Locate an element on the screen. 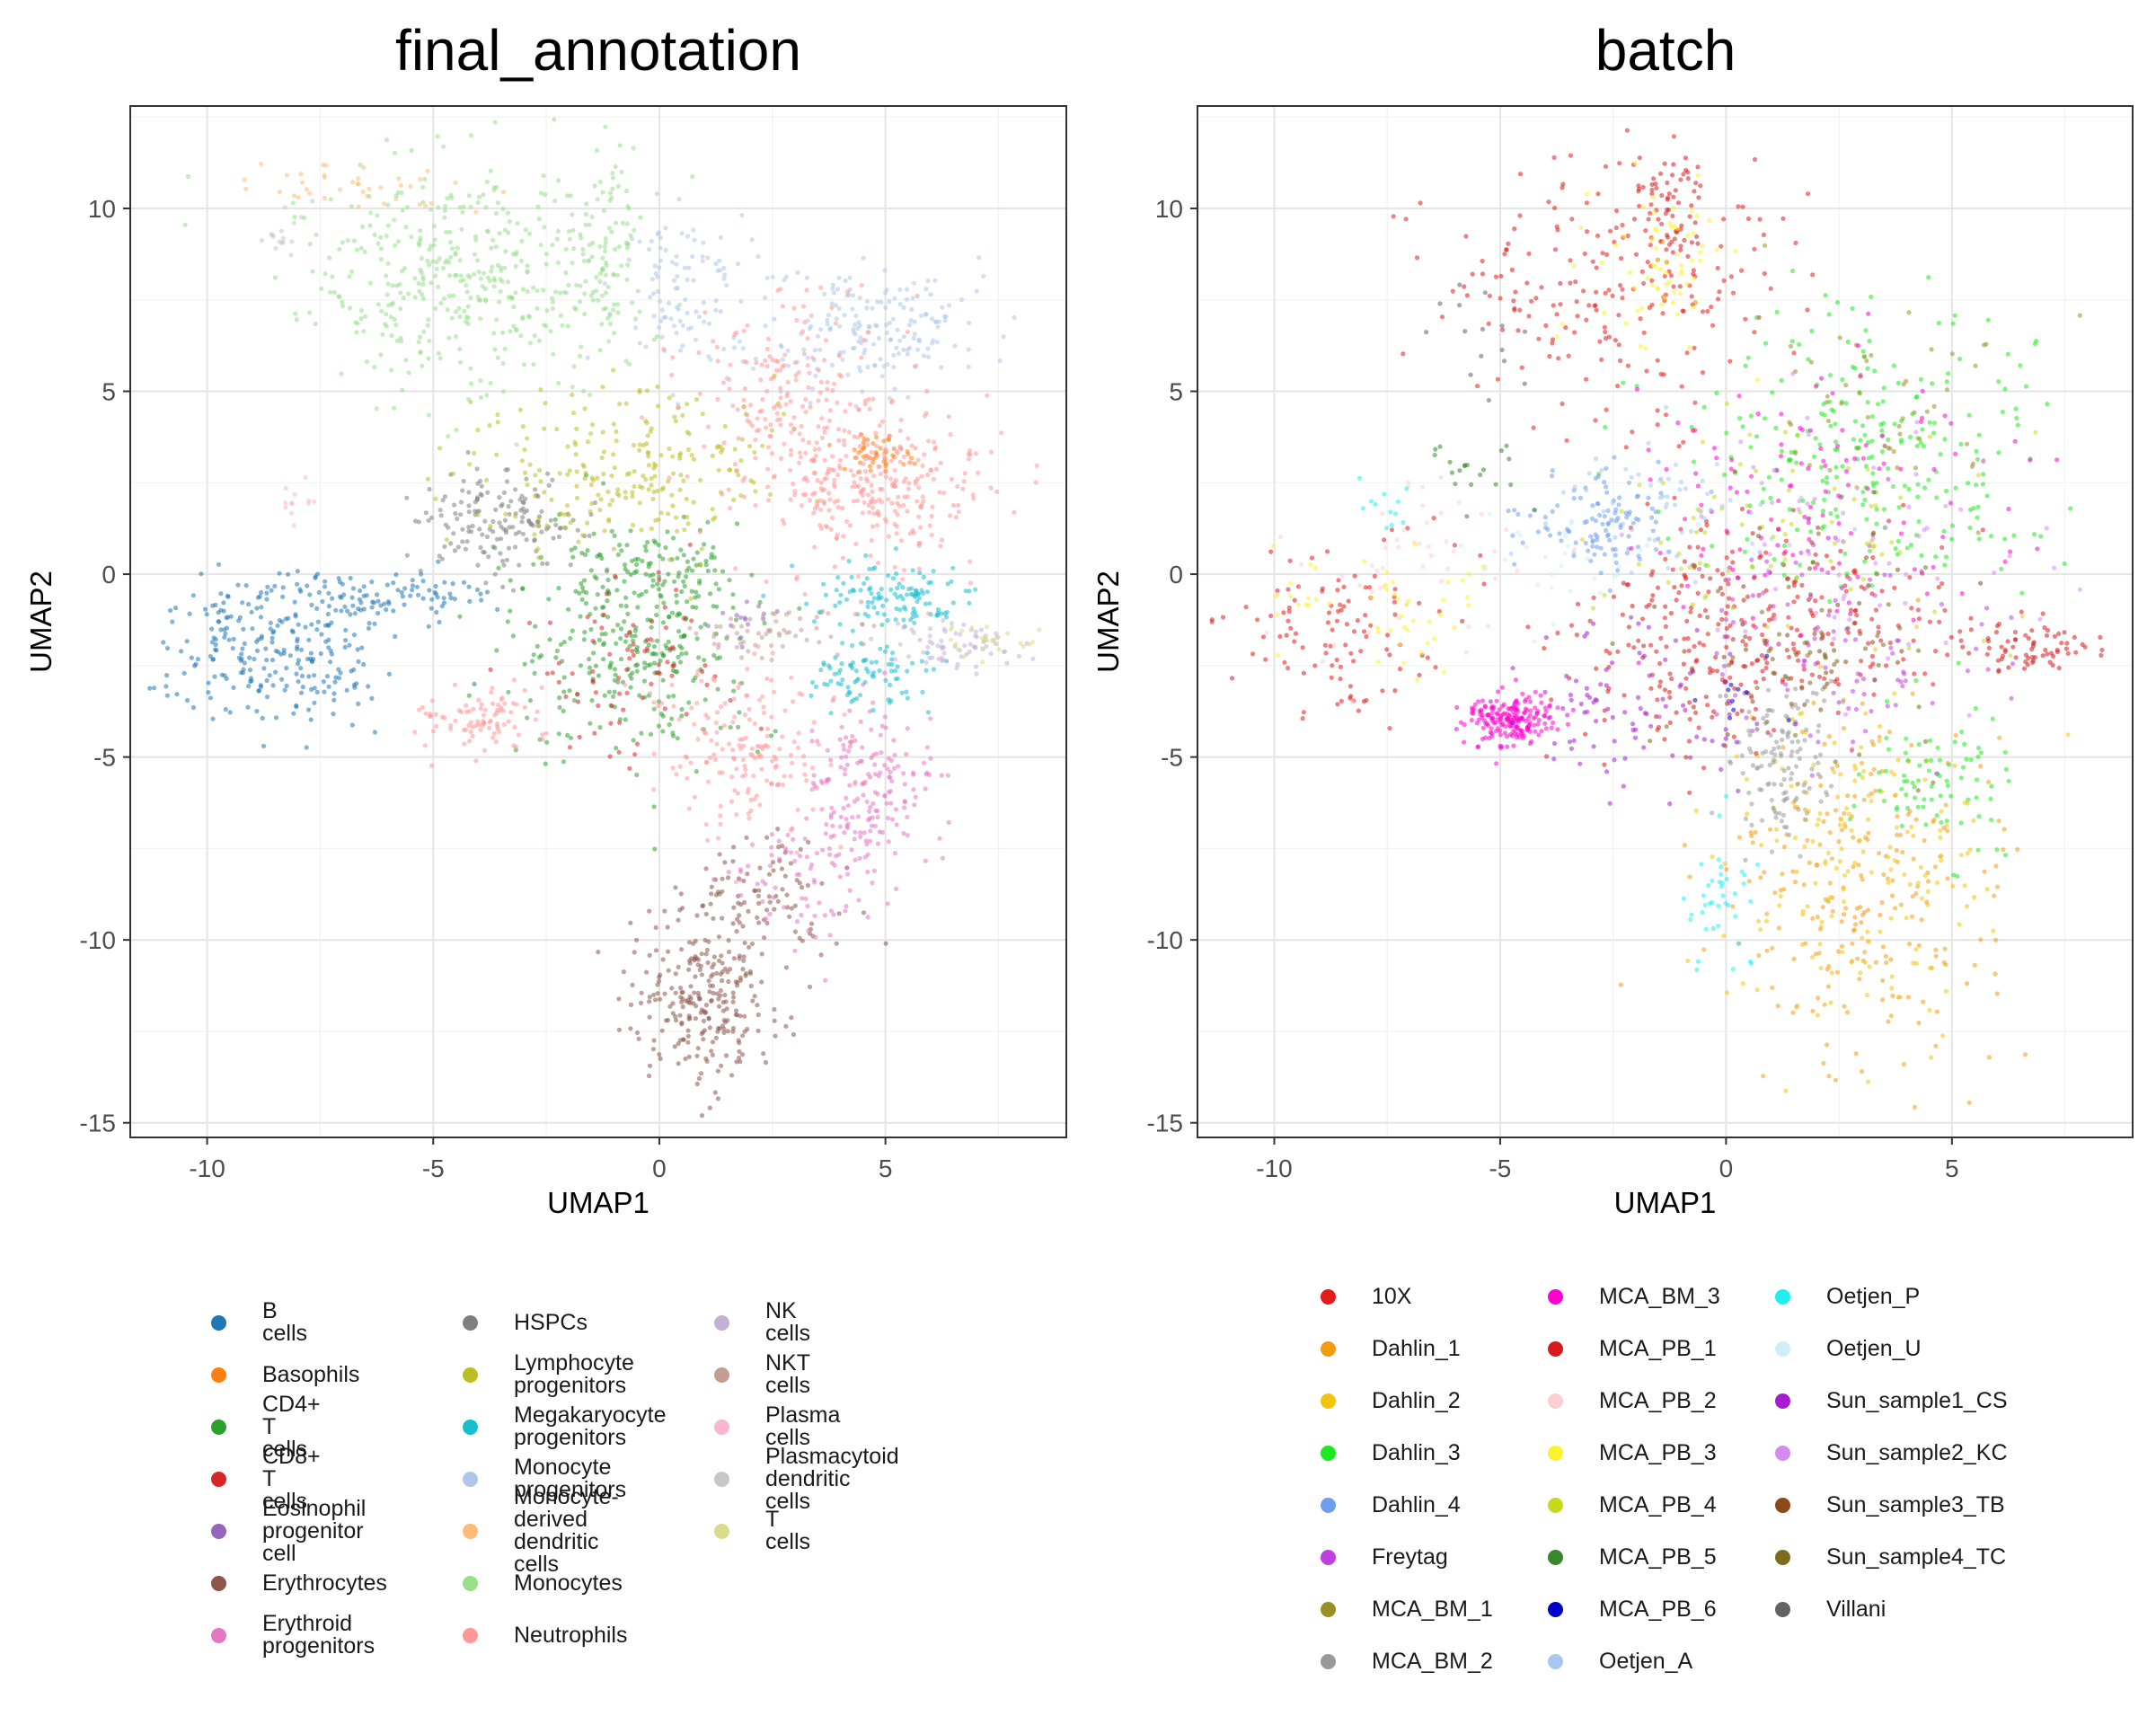  y-tick-label: -5 is located at coordinates (105, 758).